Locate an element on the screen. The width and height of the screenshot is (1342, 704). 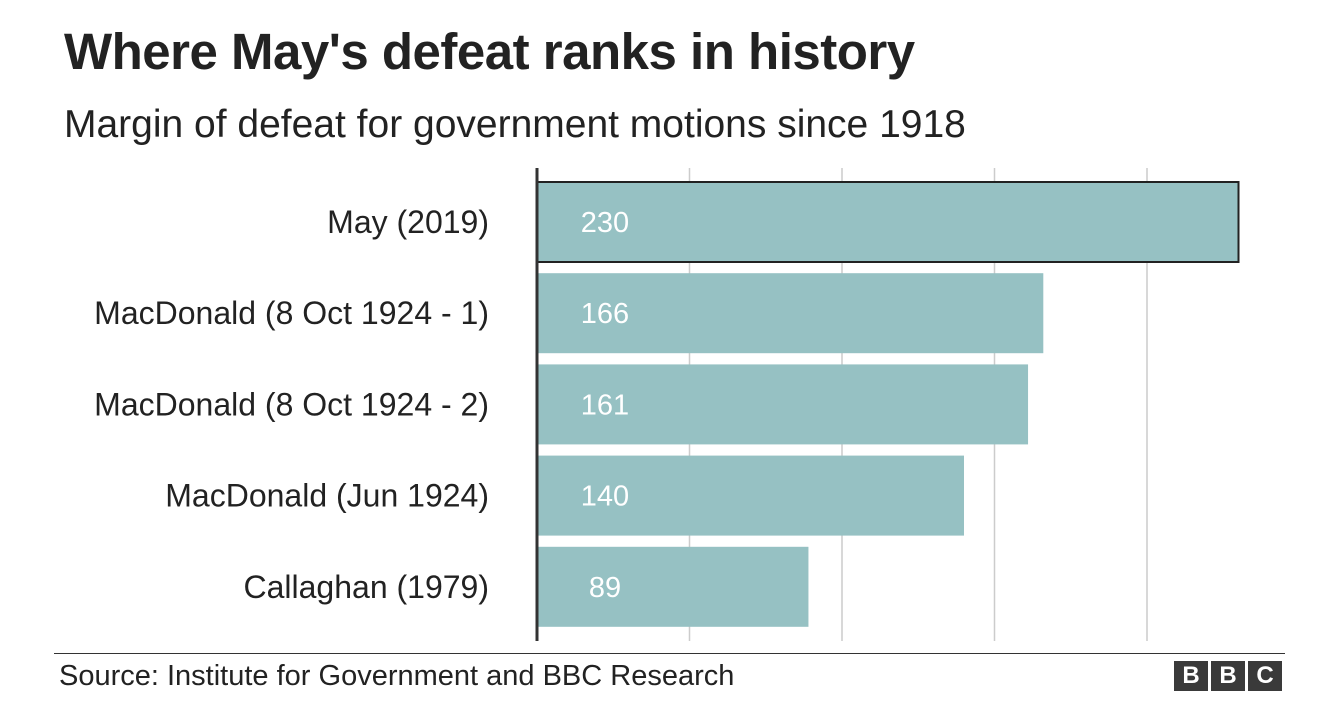
bbc-logo: B B C is located at coordinates (1228, 676).